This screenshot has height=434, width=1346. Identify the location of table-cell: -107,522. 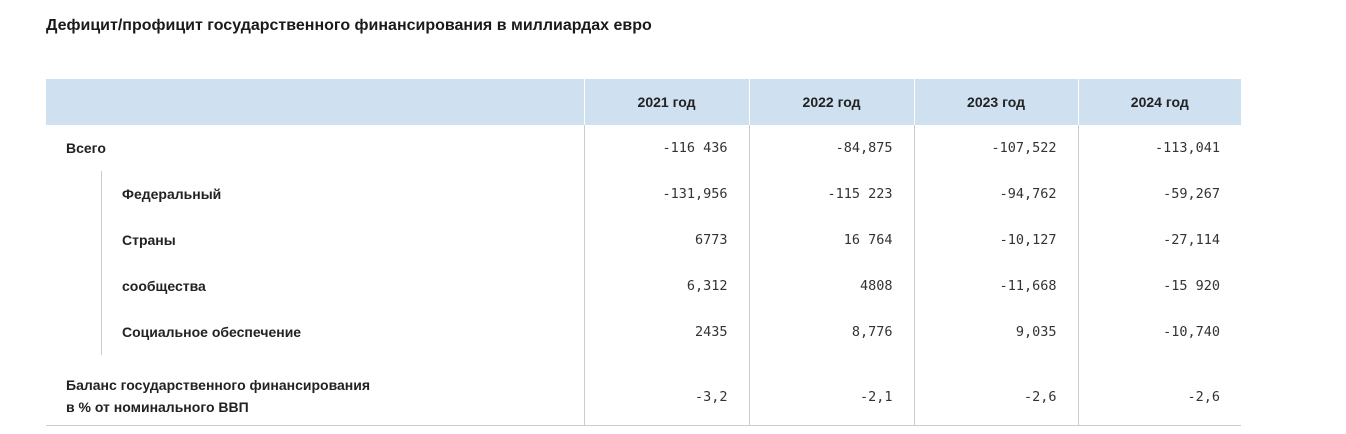
(996, 148).